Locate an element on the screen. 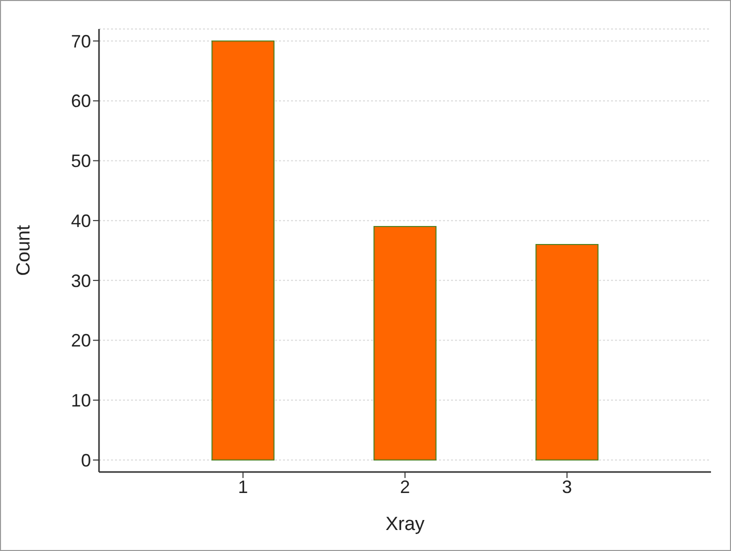 This screenshot has width=731, height=551. y-tick-label: 40 is located at coordinates (80, 220).